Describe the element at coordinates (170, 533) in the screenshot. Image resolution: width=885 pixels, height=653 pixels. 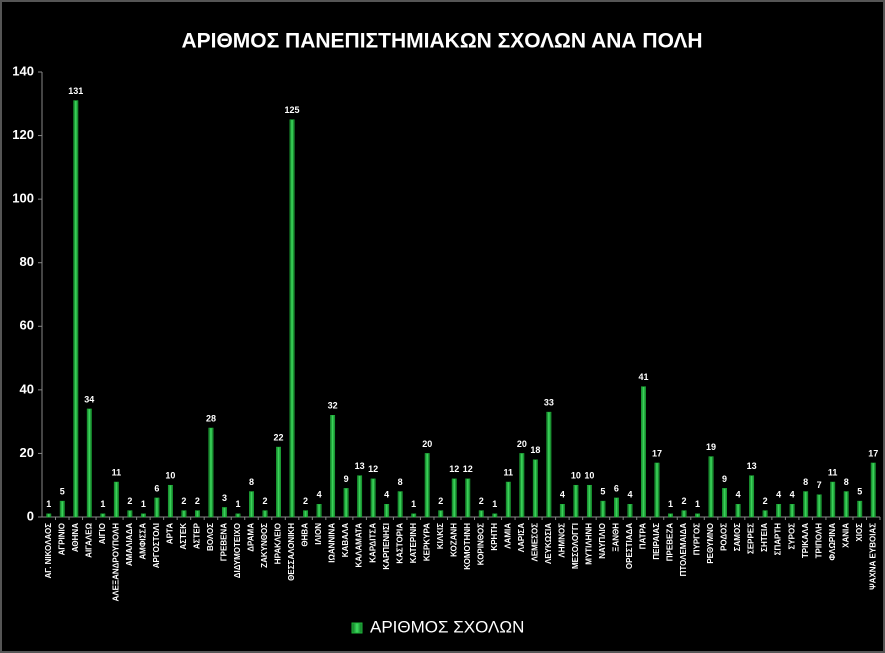
I see `x-tick-label: ΑΡΤΑ` at that location.